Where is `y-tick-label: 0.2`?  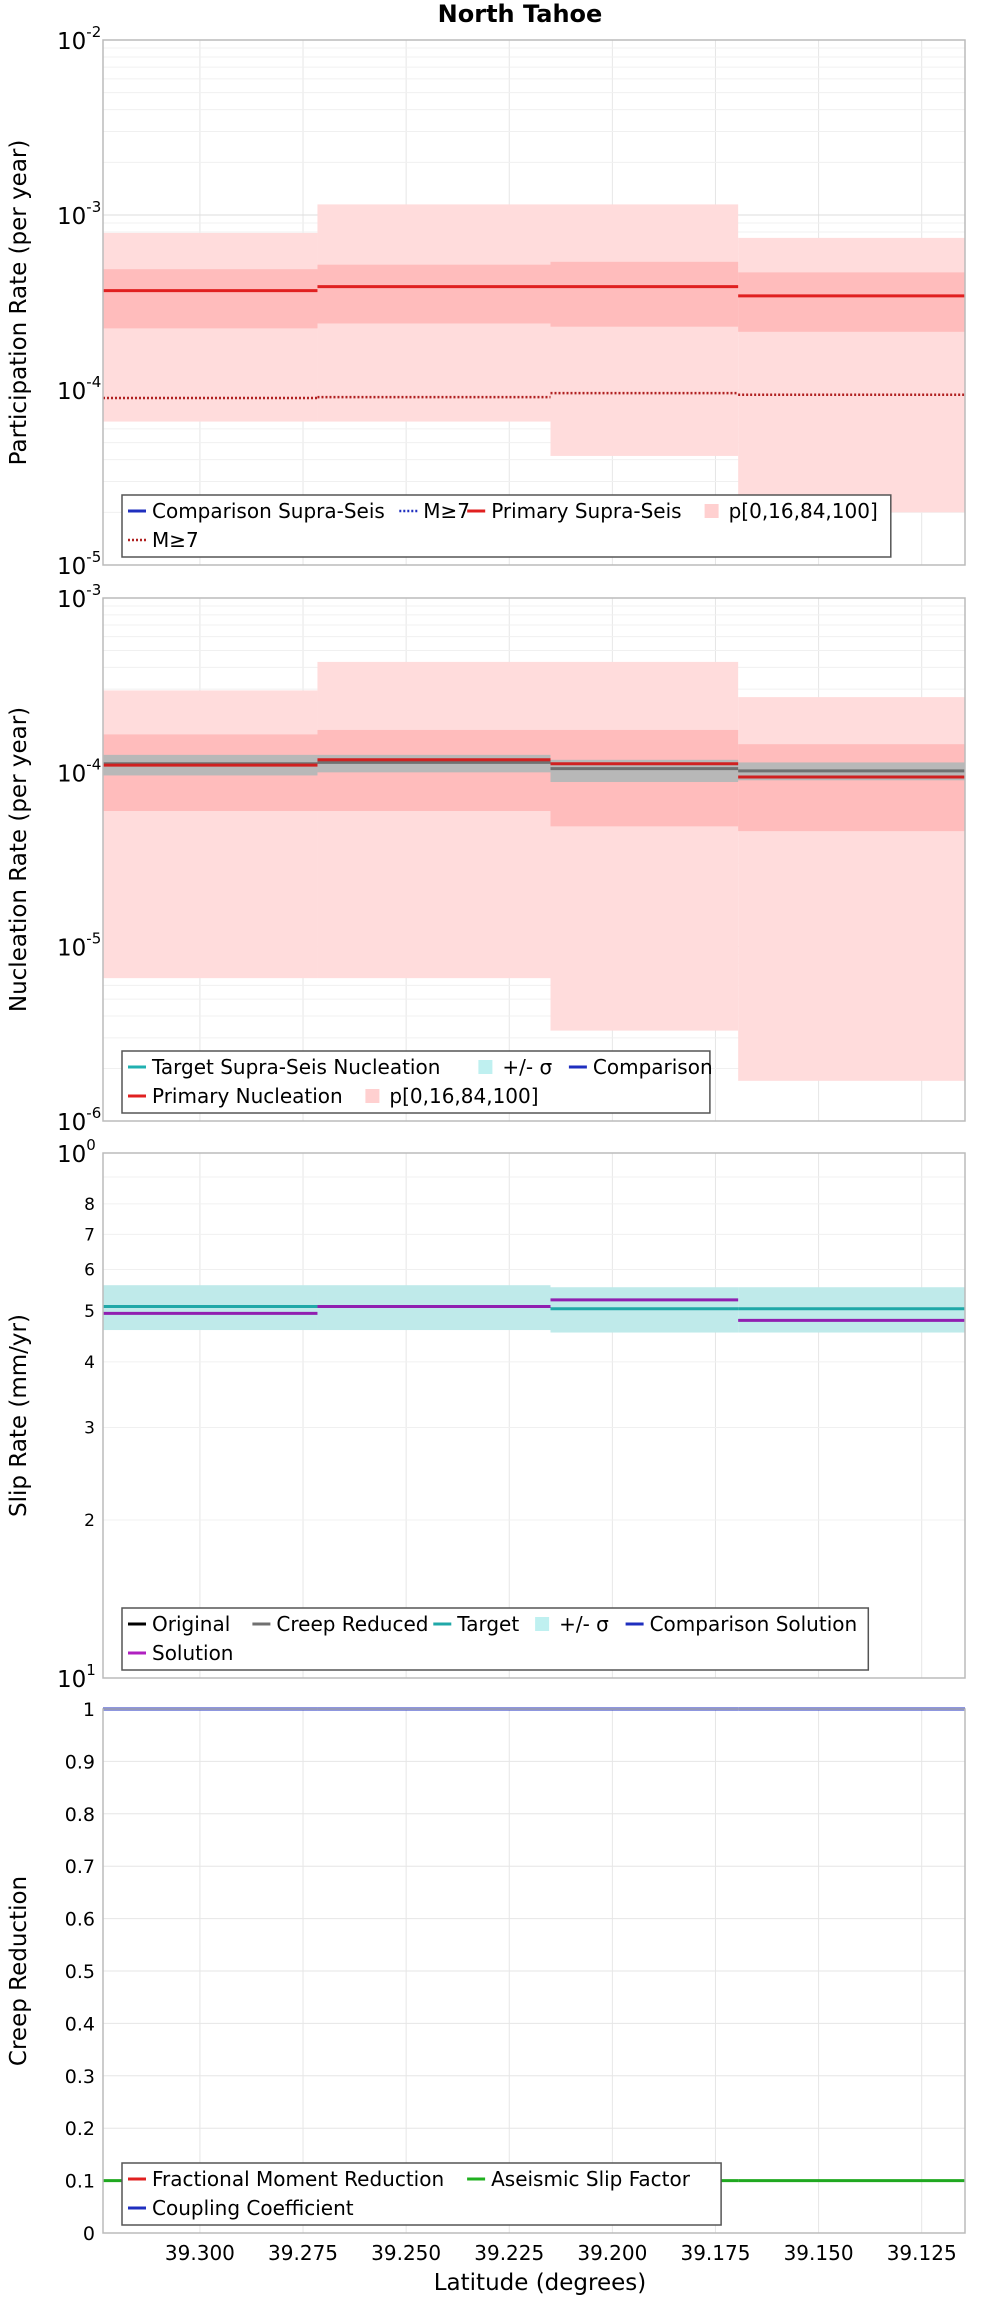 y-tick-label: 0.2 is located at coordinates (80, 2129).